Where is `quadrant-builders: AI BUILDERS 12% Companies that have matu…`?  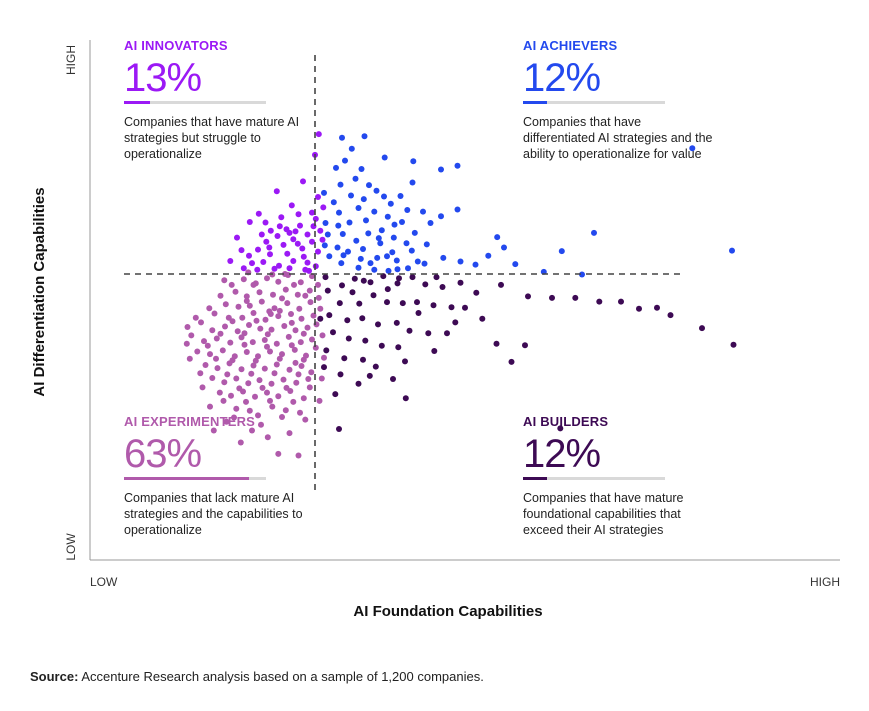 quadrant-builders: AI BUILDERS 12% Companies that have matu… is located at coordinates (618, 476).